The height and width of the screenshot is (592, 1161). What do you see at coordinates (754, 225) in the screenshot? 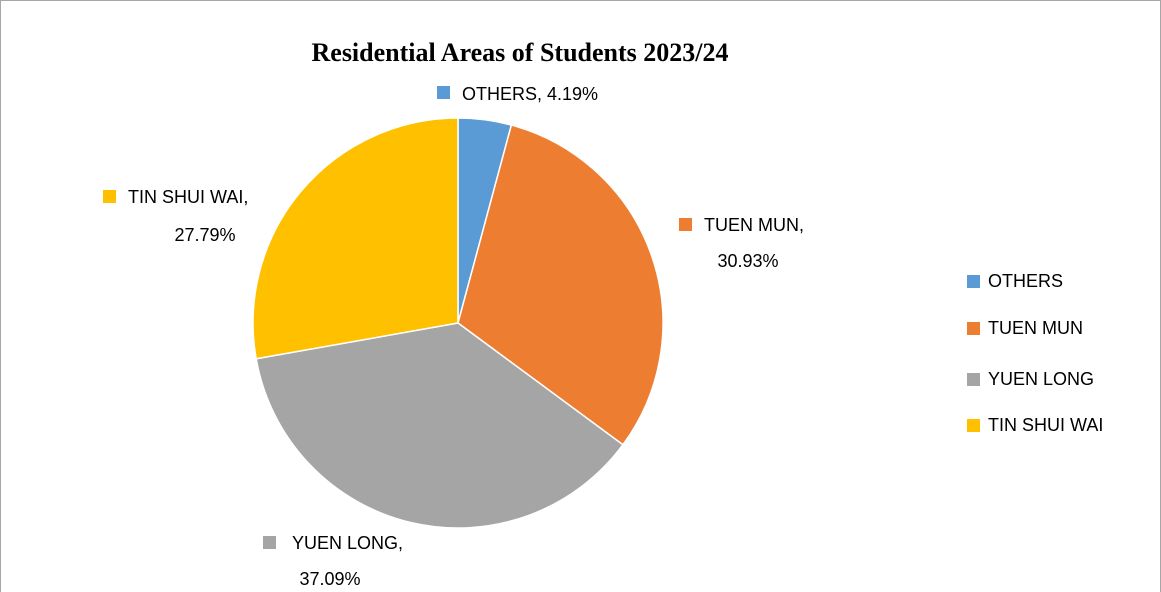
I see `data-label: TUEN MUN,` at bounding box center [754, 225].